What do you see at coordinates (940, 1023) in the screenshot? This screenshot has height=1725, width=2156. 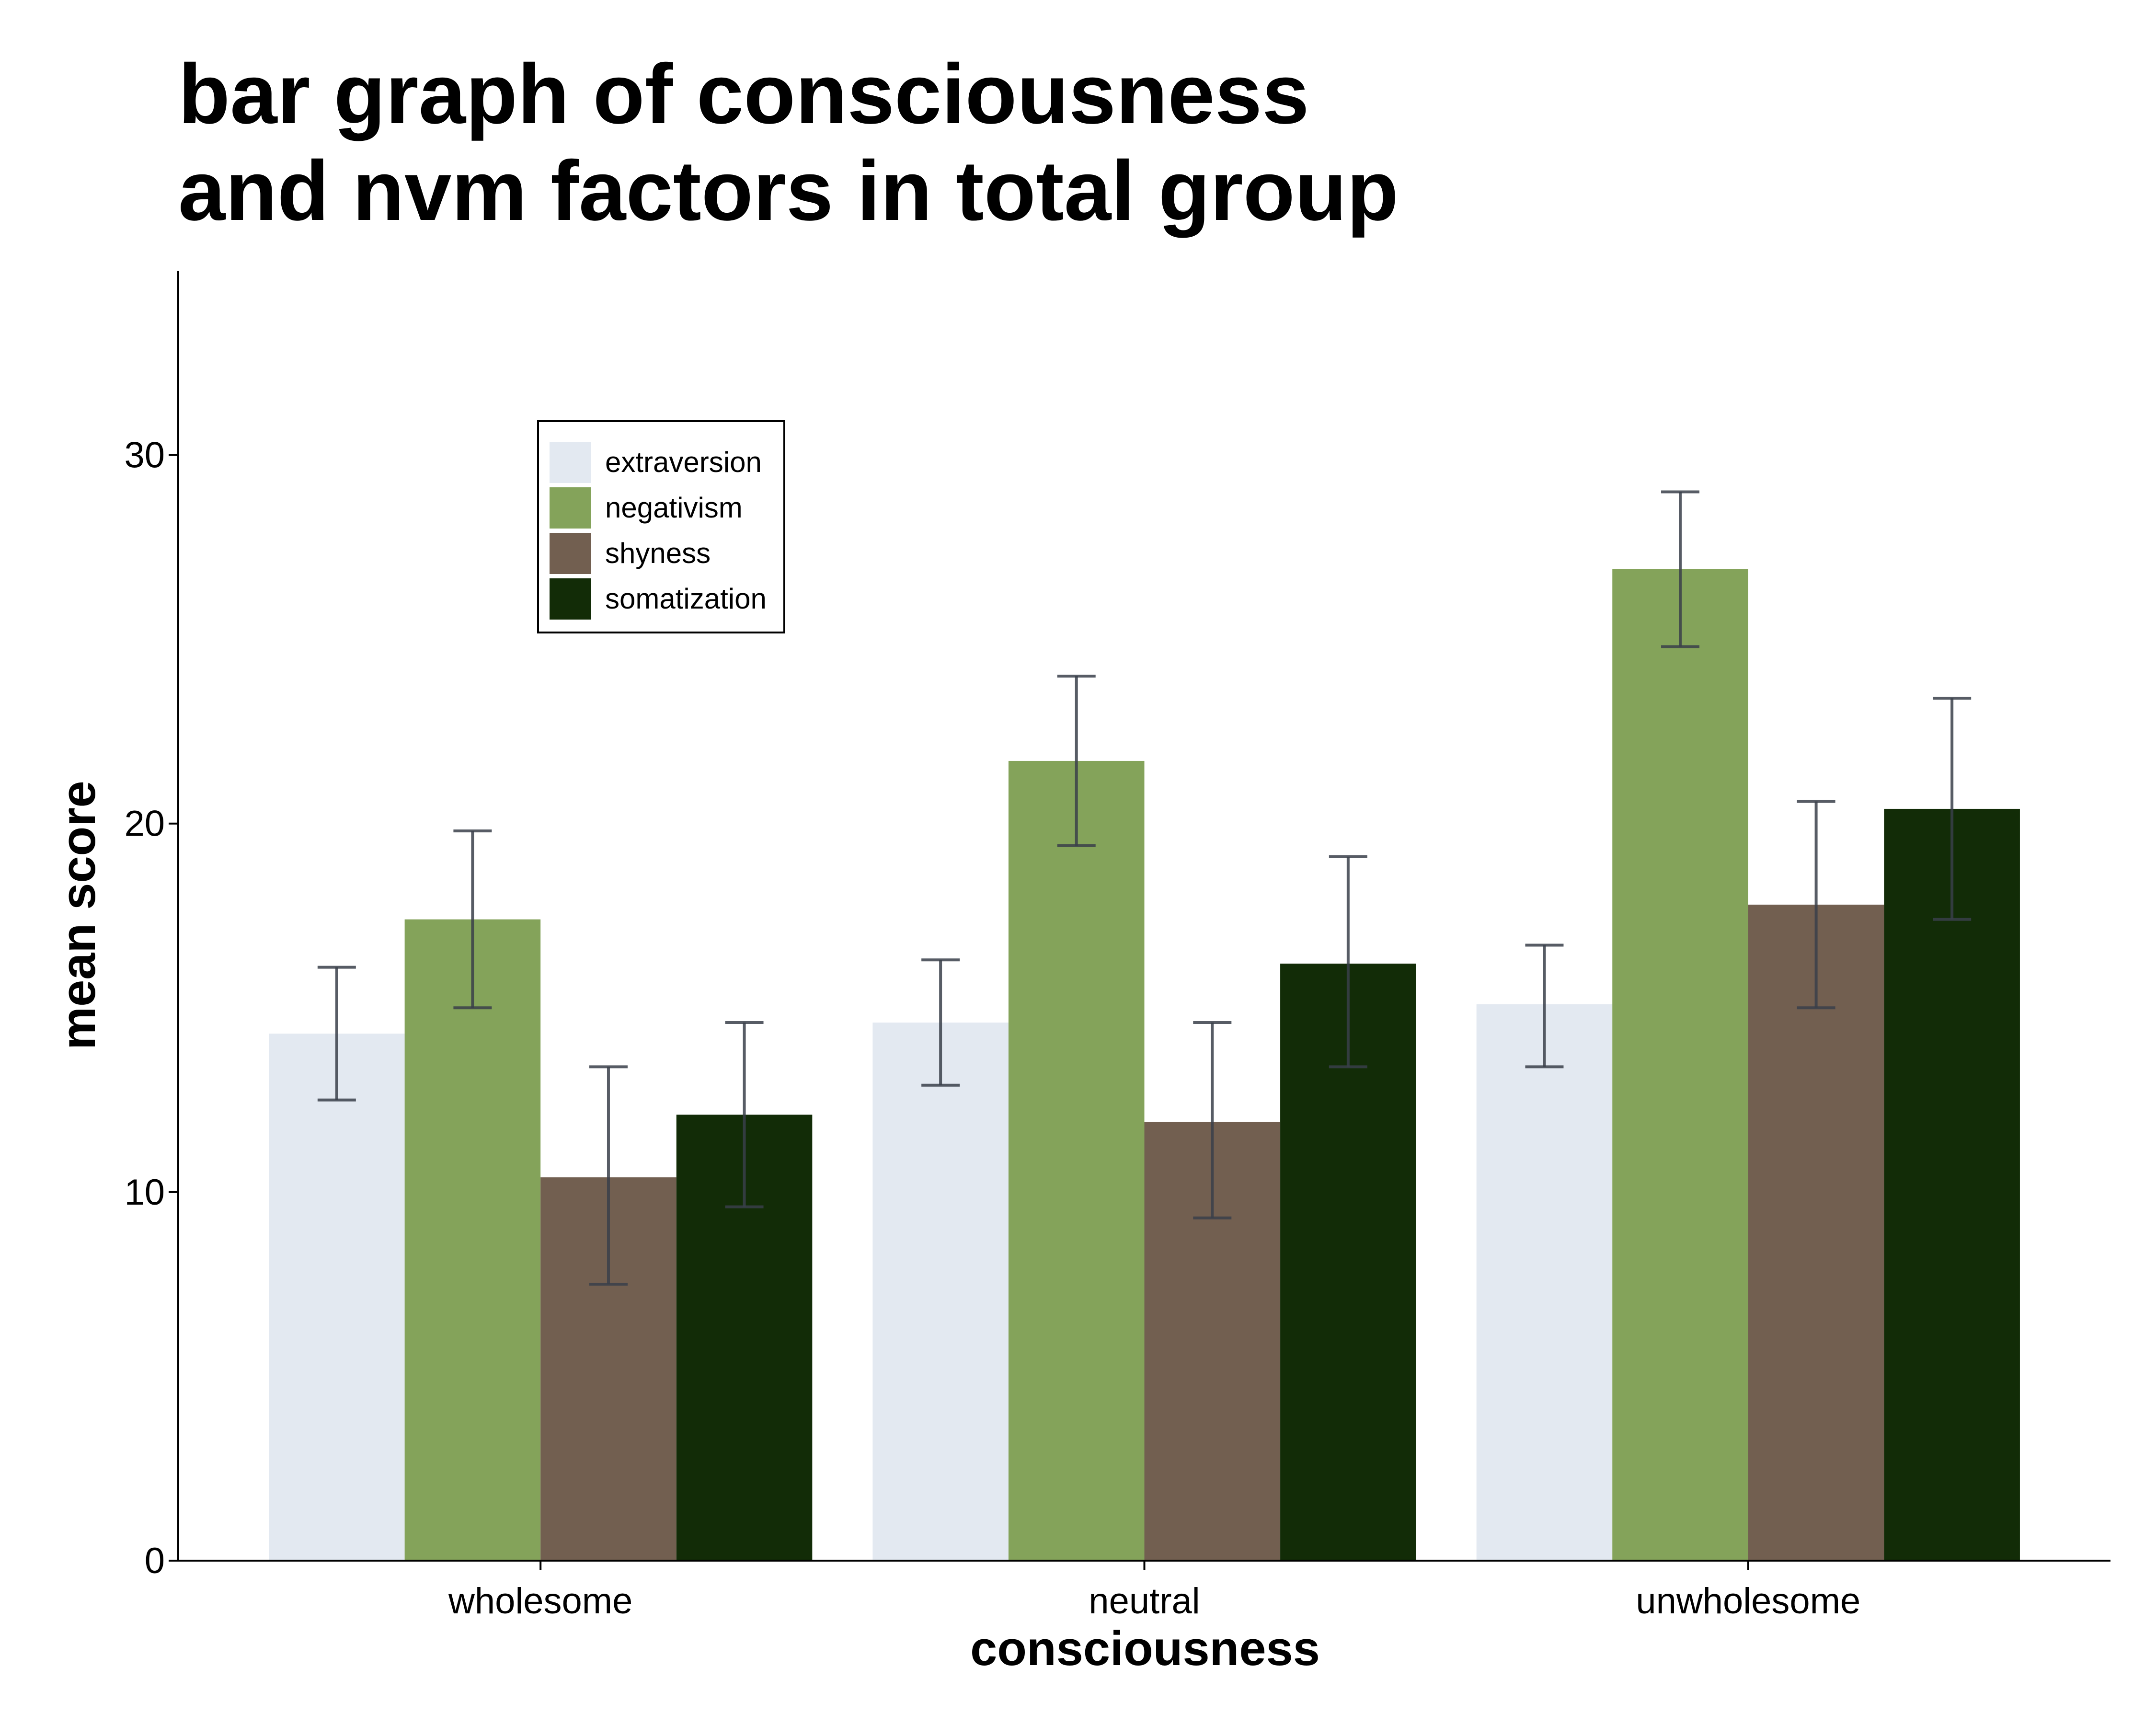 I see `error-bar-extraversion-neutral` at bounding box center [940, 1023].